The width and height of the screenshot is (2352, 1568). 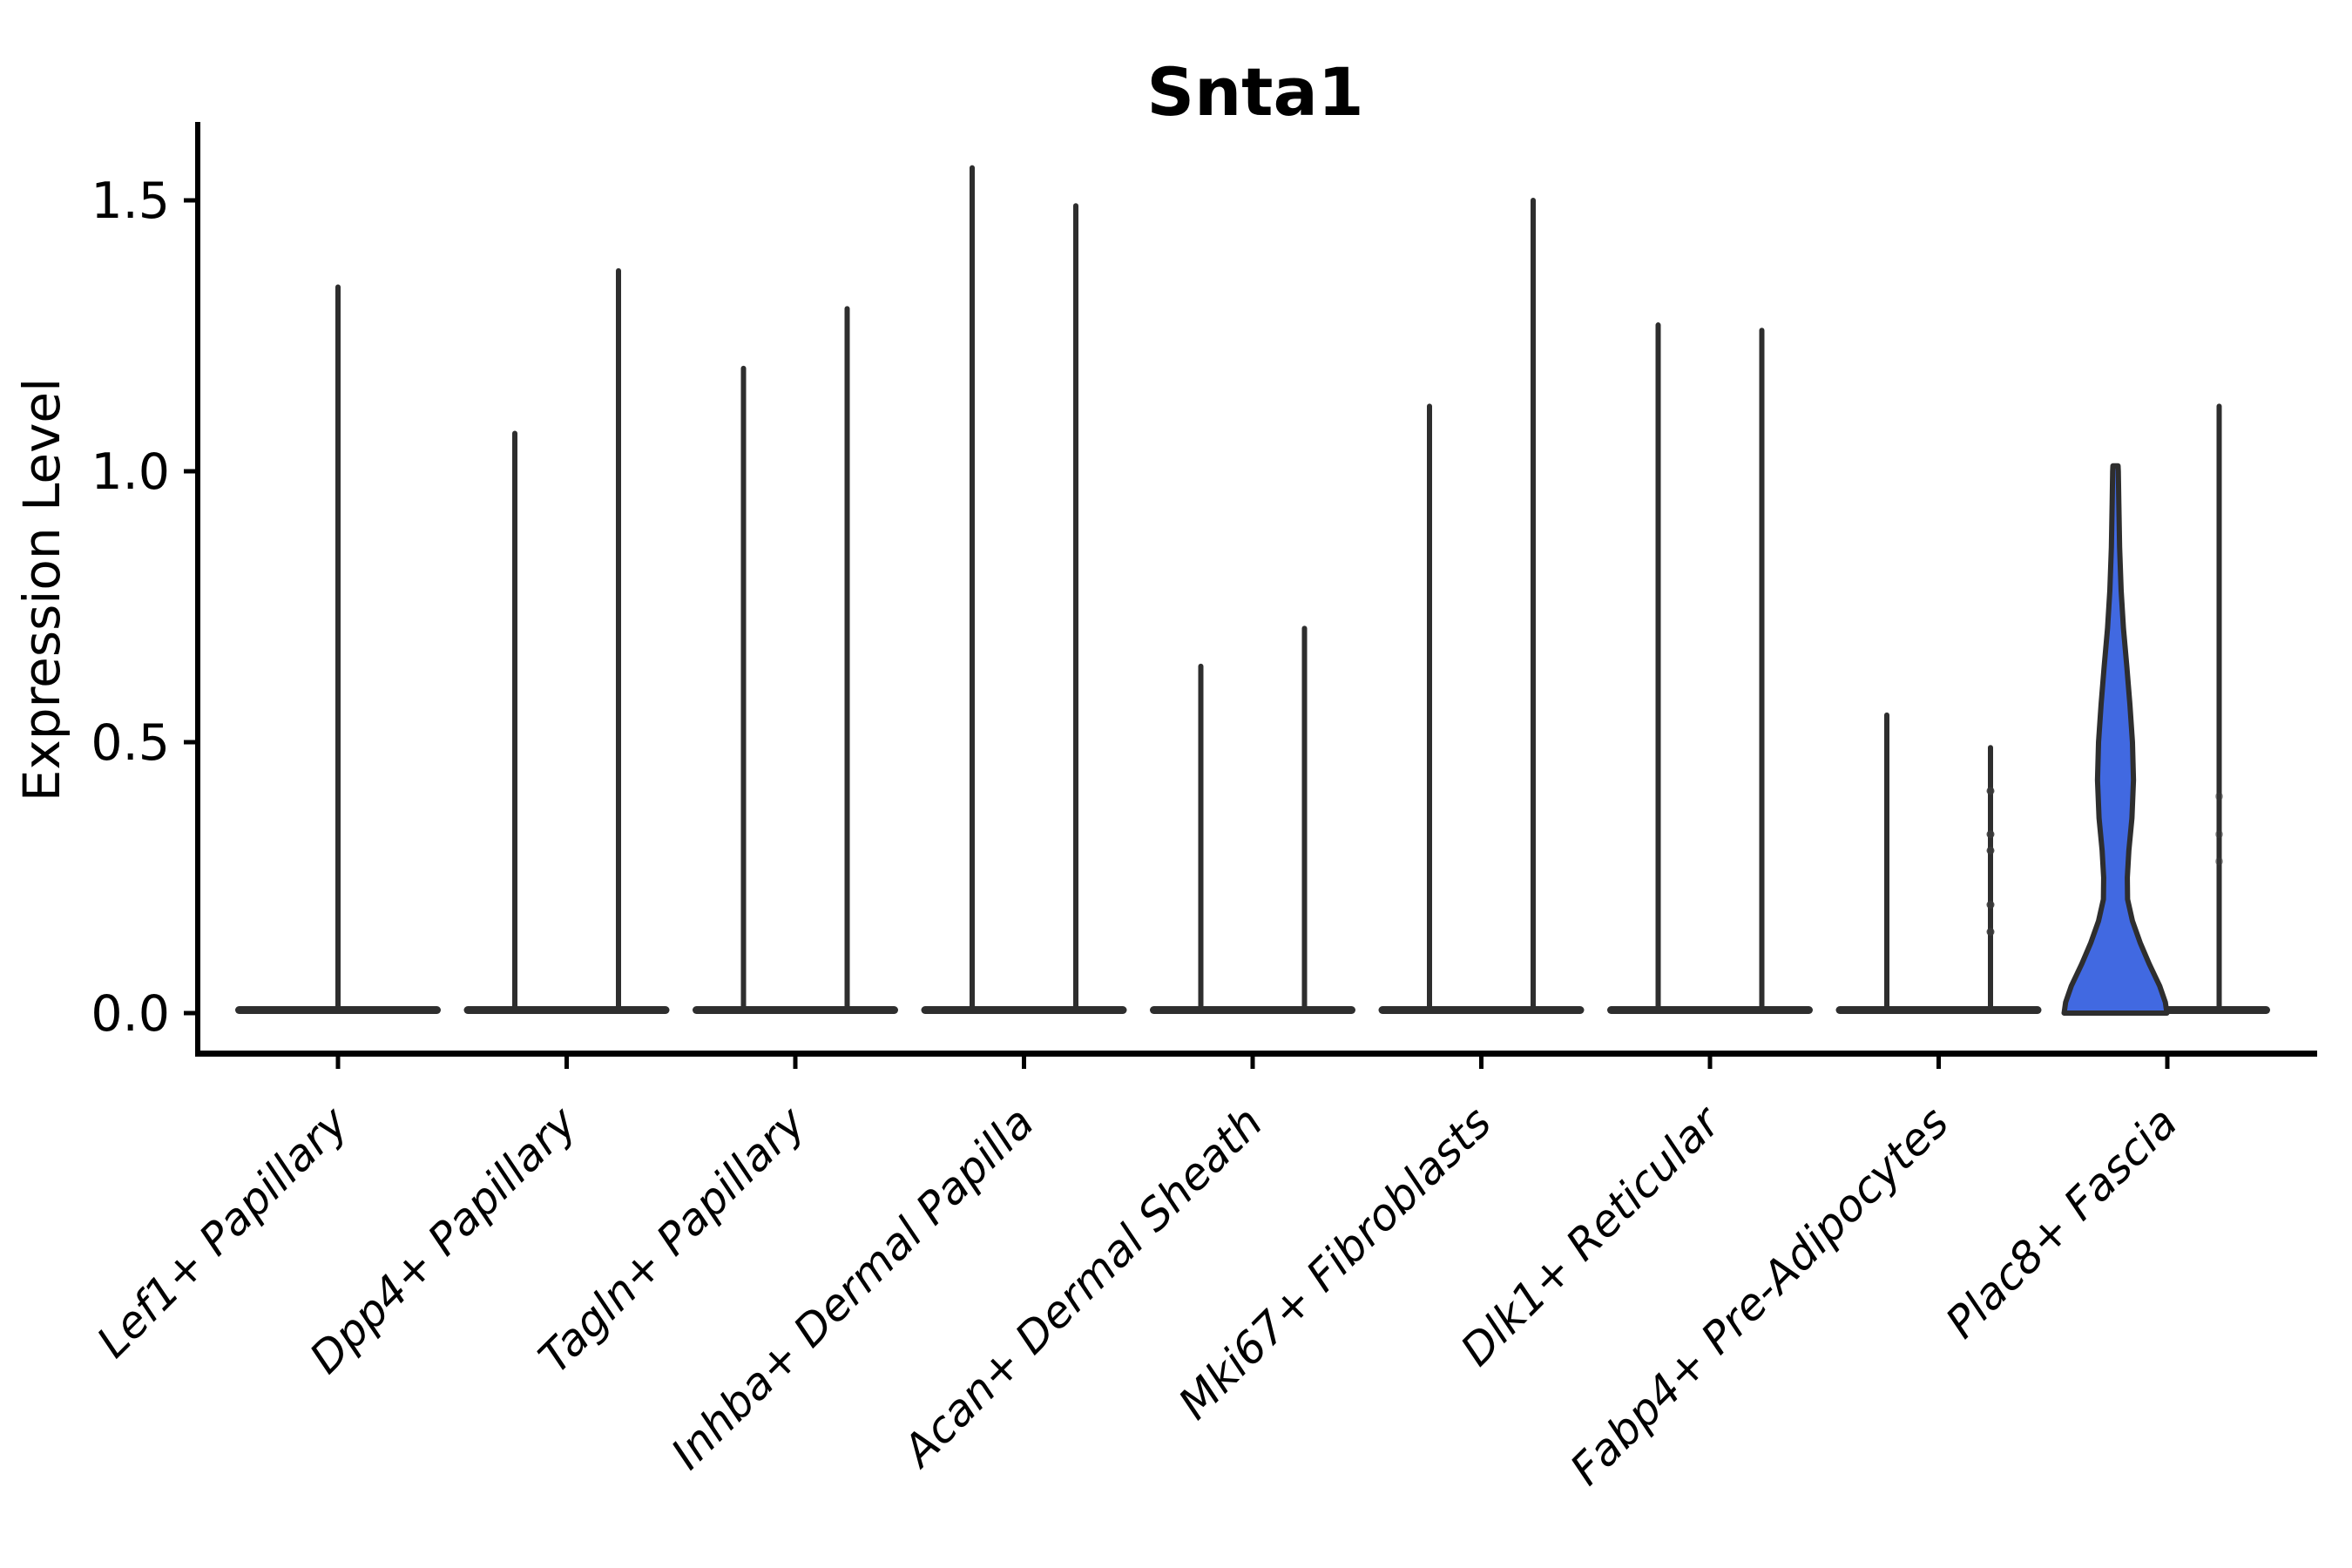 I want to click on x-tick-label-4: Acan+ Dermal Sheath, so click(x=1083, y=1287).